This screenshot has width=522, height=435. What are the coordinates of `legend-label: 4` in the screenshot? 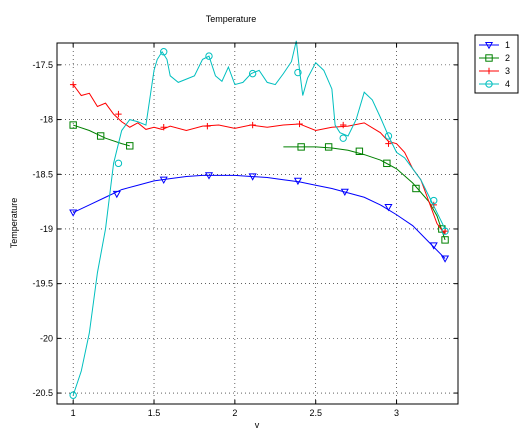 It's located at (507, 84).